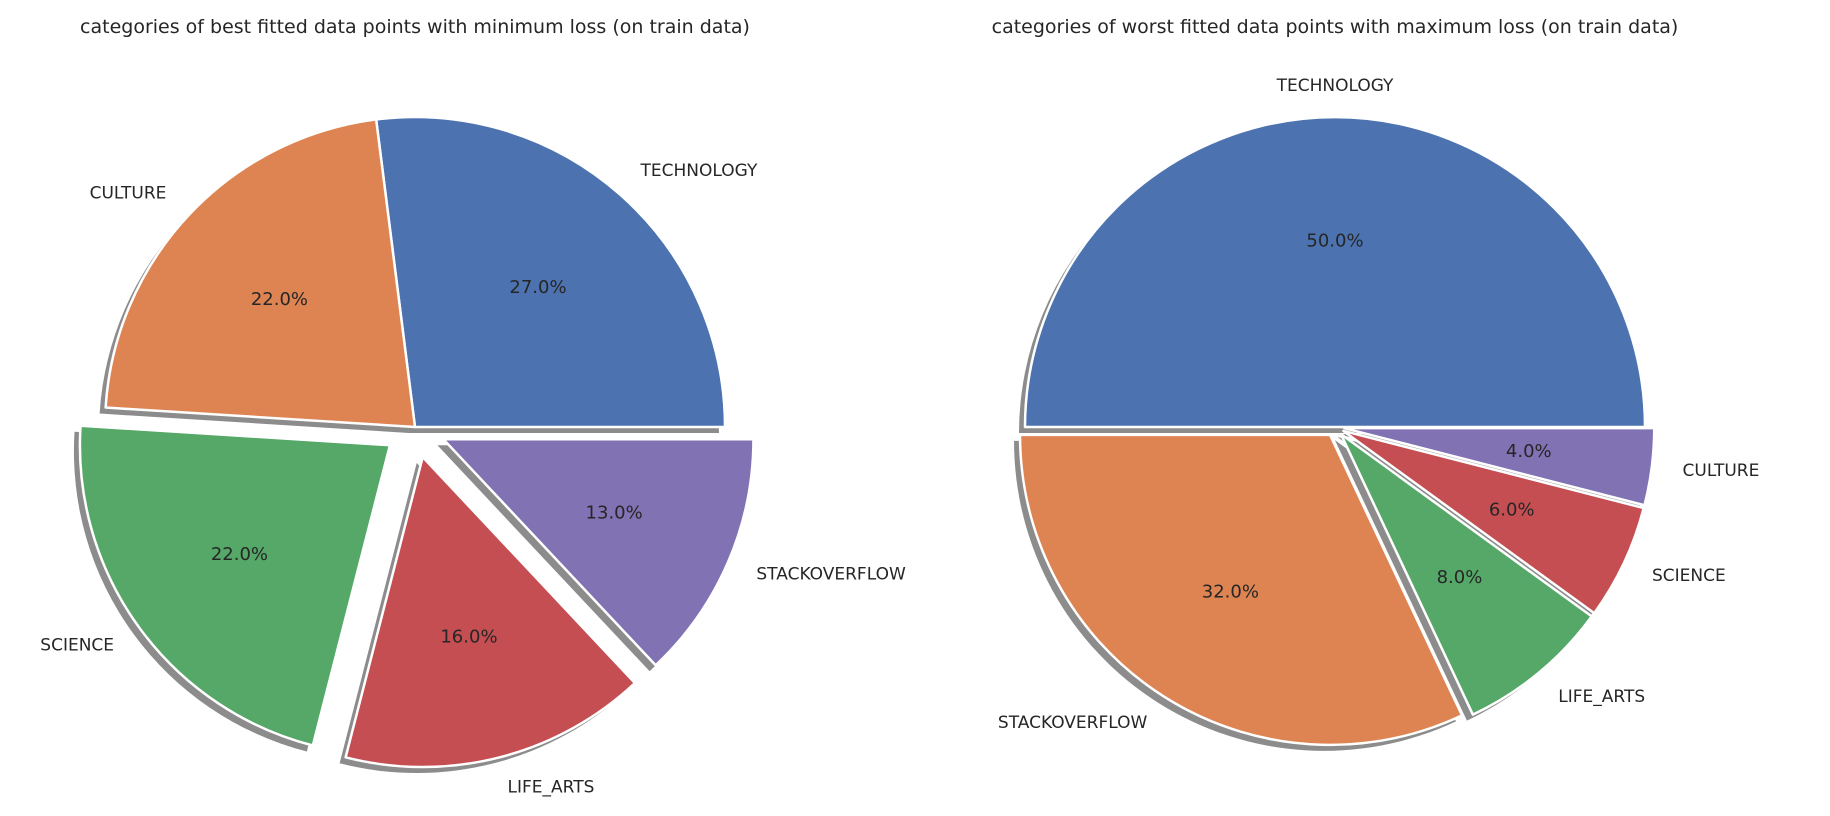  I want to click on slice-percent-life-arts: 16.0%, so click(468, 637).